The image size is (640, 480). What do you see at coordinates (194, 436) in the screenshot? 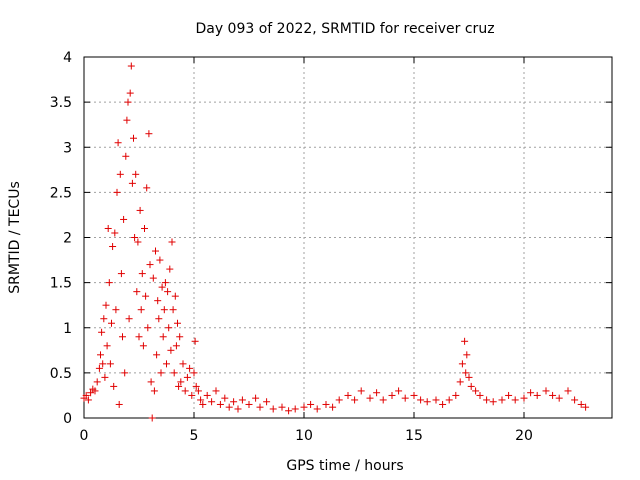
I see `x-tick-label: 5` at bounding box center [194, 436].